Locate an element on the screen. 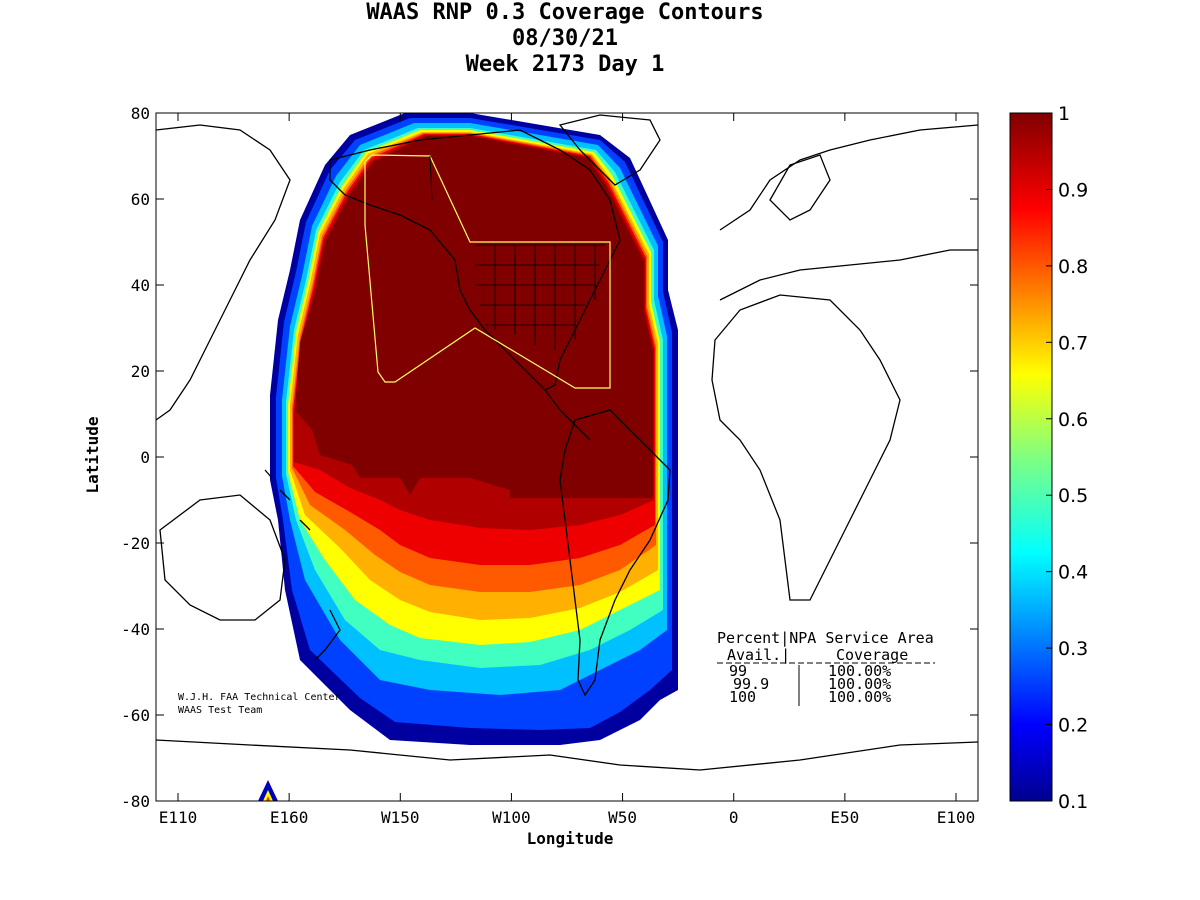 Image resolution: width=1200 pixels, height=900 pixels. y-tick-label: -40 is located at coordinates (135, 629).